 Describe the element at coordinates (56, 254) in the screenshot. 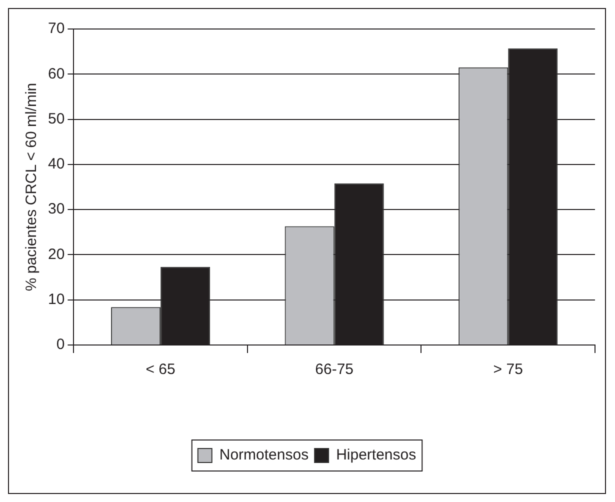

I see `y-tick-label: 20` at that location.